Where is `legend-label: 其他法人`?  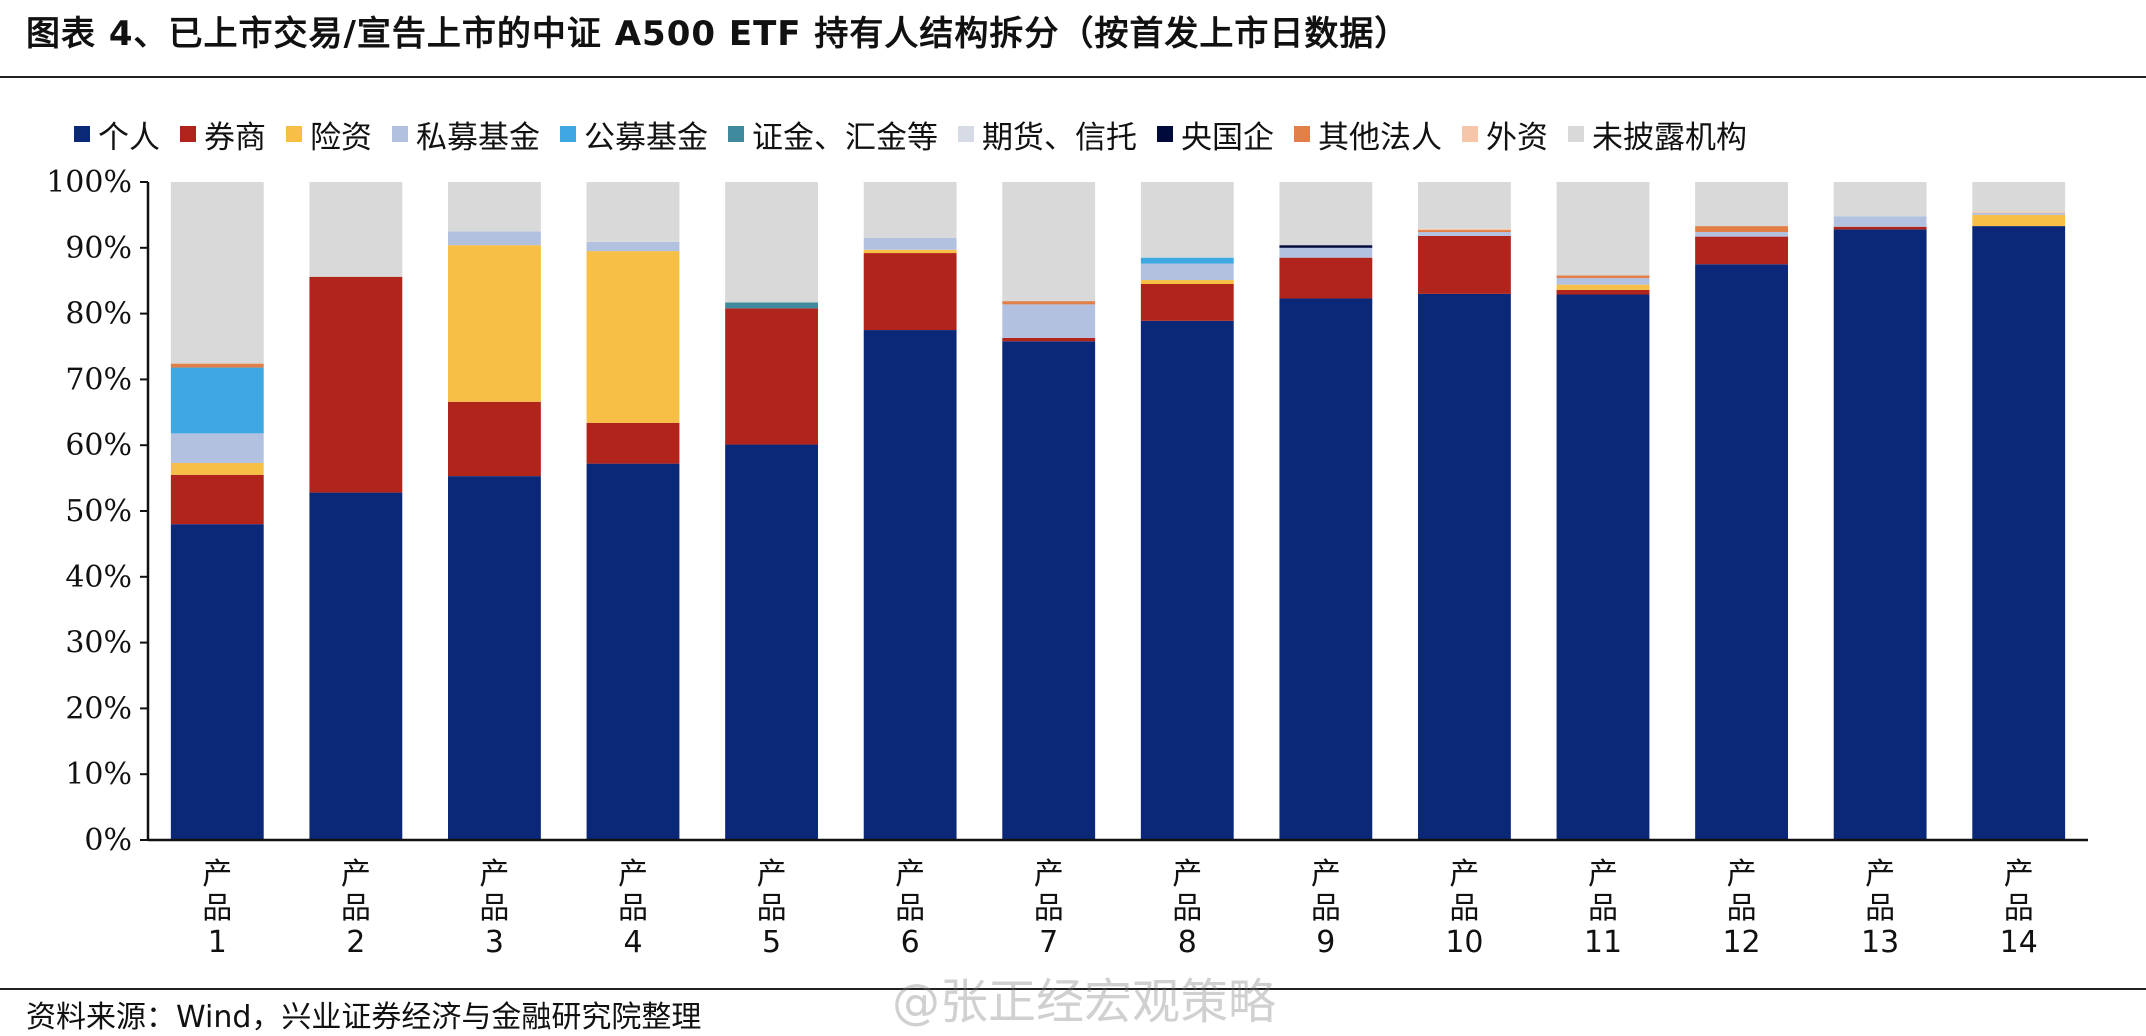 legend-label: 其他法人 is located at coordinates (1380, 137).